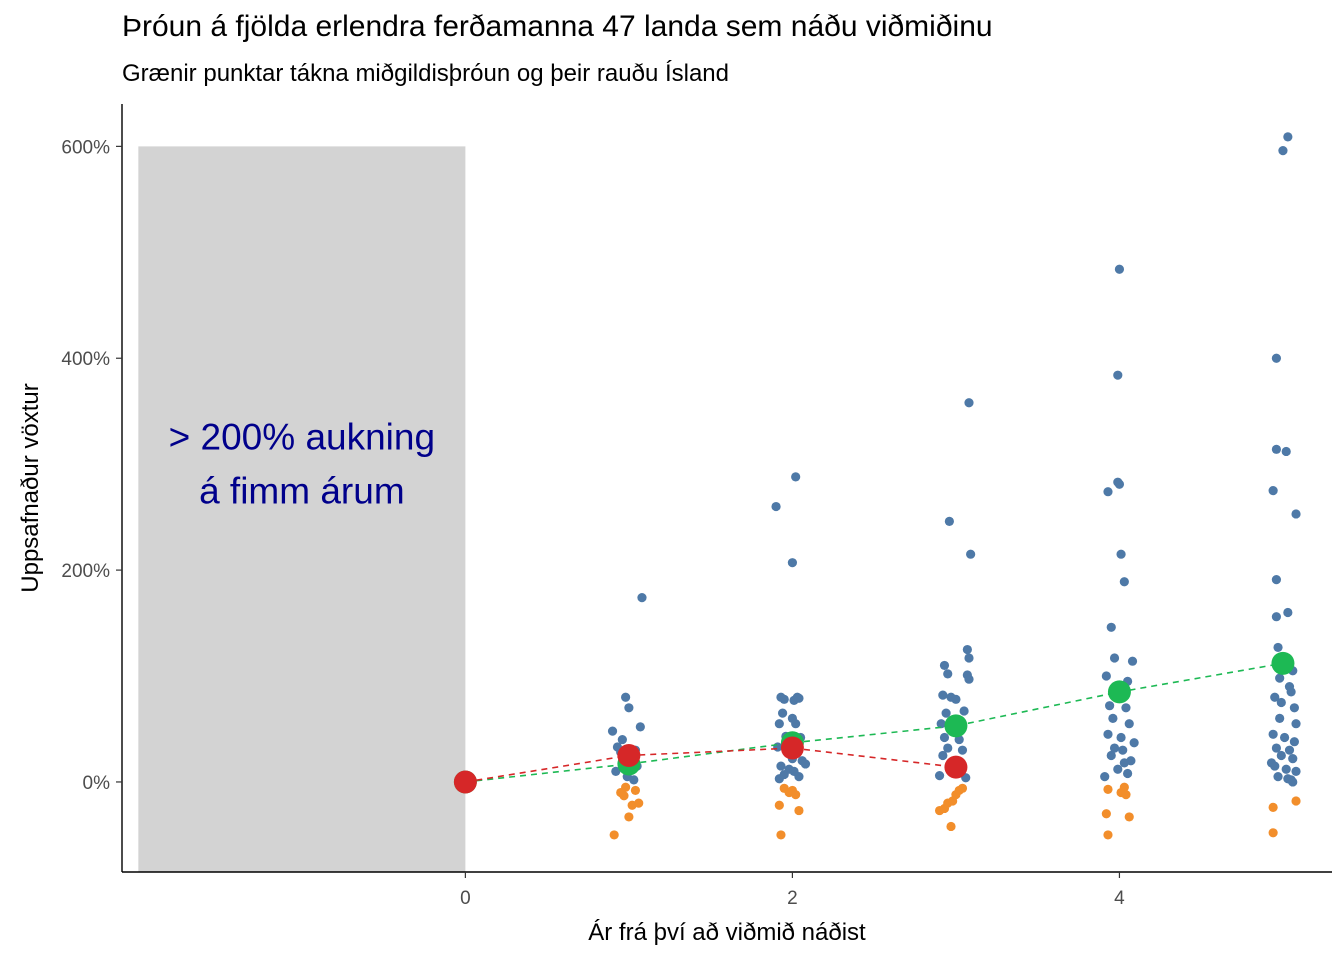 The height and width of the screenshot is (960, 1344). What do you see at coordinates (302, 464) in the screenshot?
I see `shaded-region-annotation: > 200% aukning á fimm árum` at bounding box center [302, 464].